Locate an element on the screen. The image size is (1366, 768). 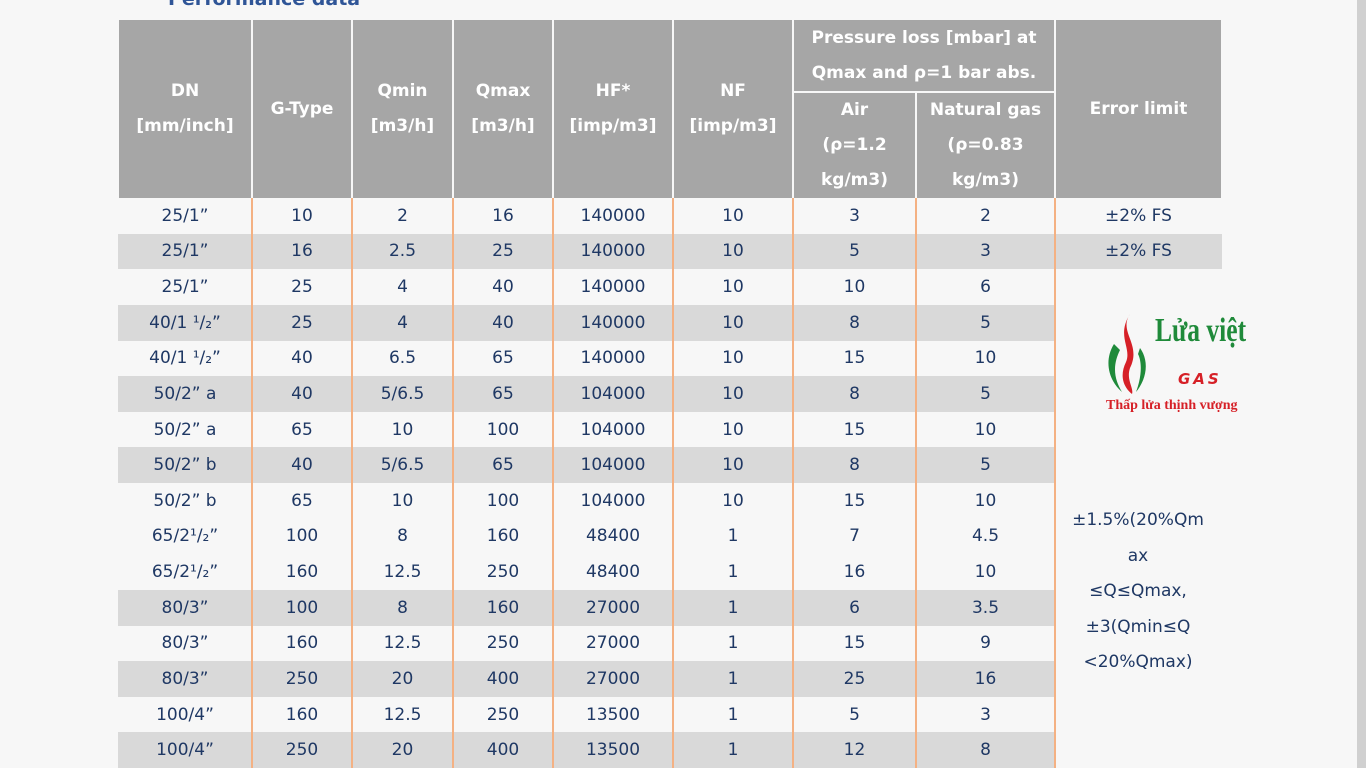
table-cell: 15 is located at coordinates (854, 500).